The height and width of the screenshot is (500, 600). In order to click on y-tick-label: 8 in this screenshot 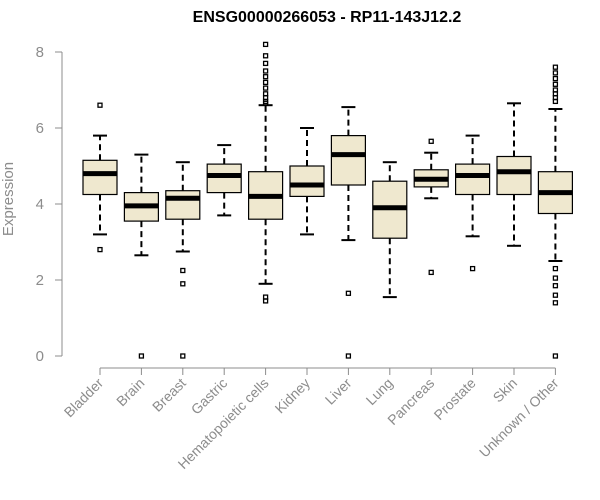, I will do `click(40, 52)`.